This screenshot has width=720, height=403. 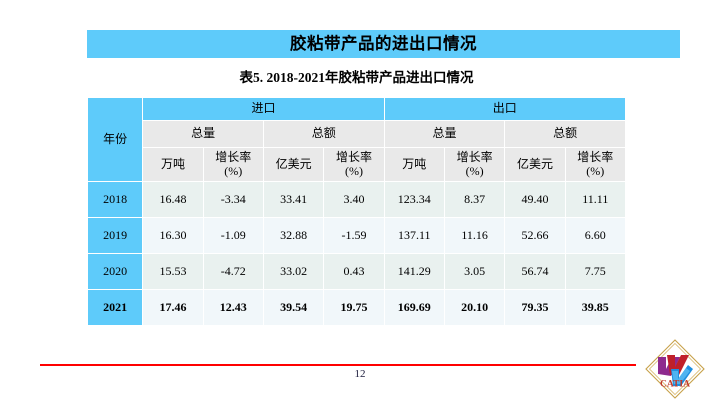 I want to click on logo-text: CATIA, so click(x=675, y=385).